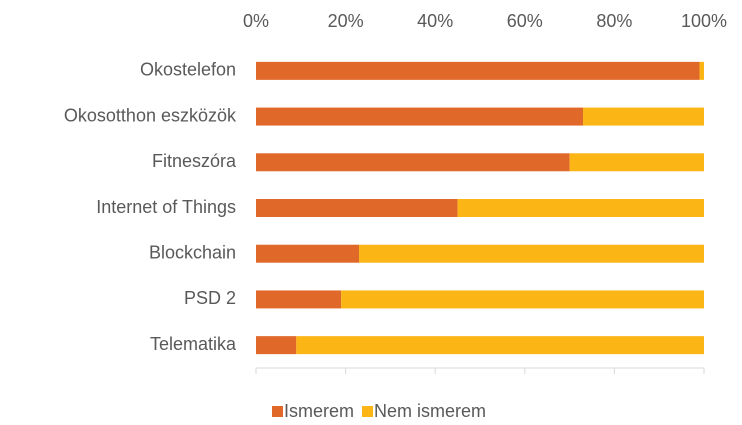  I want to click on y-tick-label: PSD 2, so click(210, 298).